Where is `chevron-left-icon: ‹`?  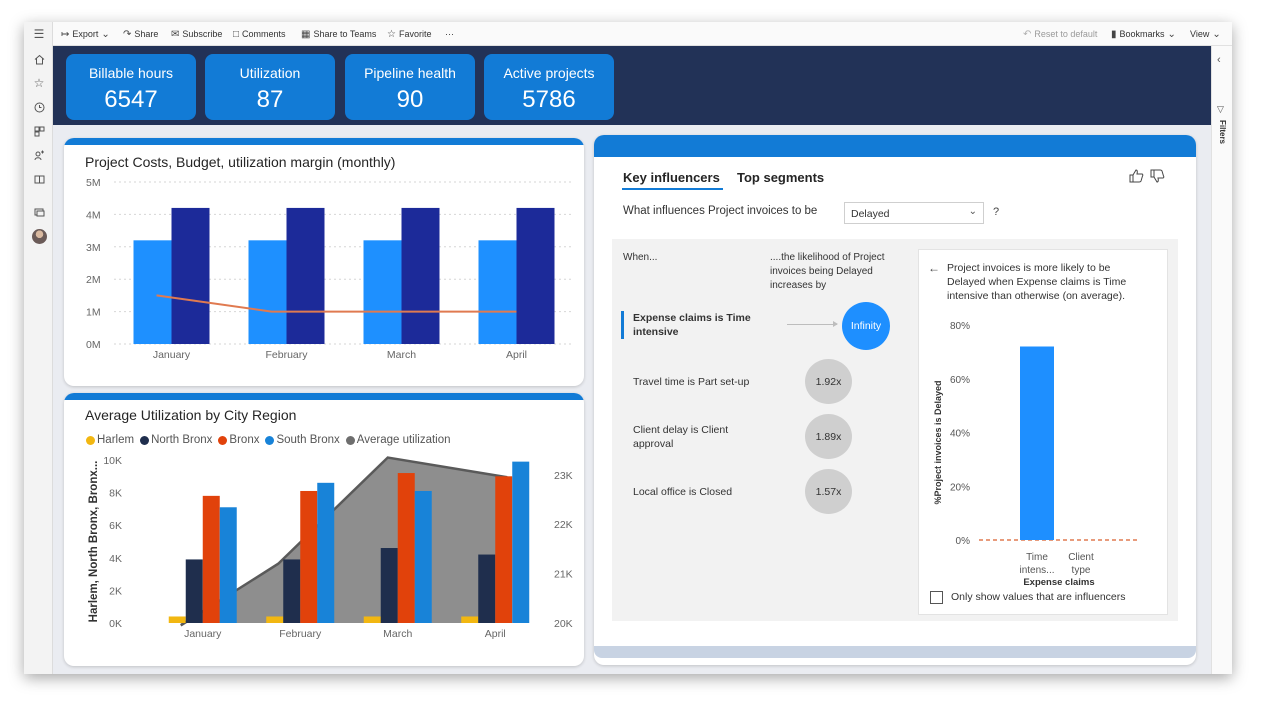 chevron-left-icon: ‹ is located at coordinates (1219, 60).